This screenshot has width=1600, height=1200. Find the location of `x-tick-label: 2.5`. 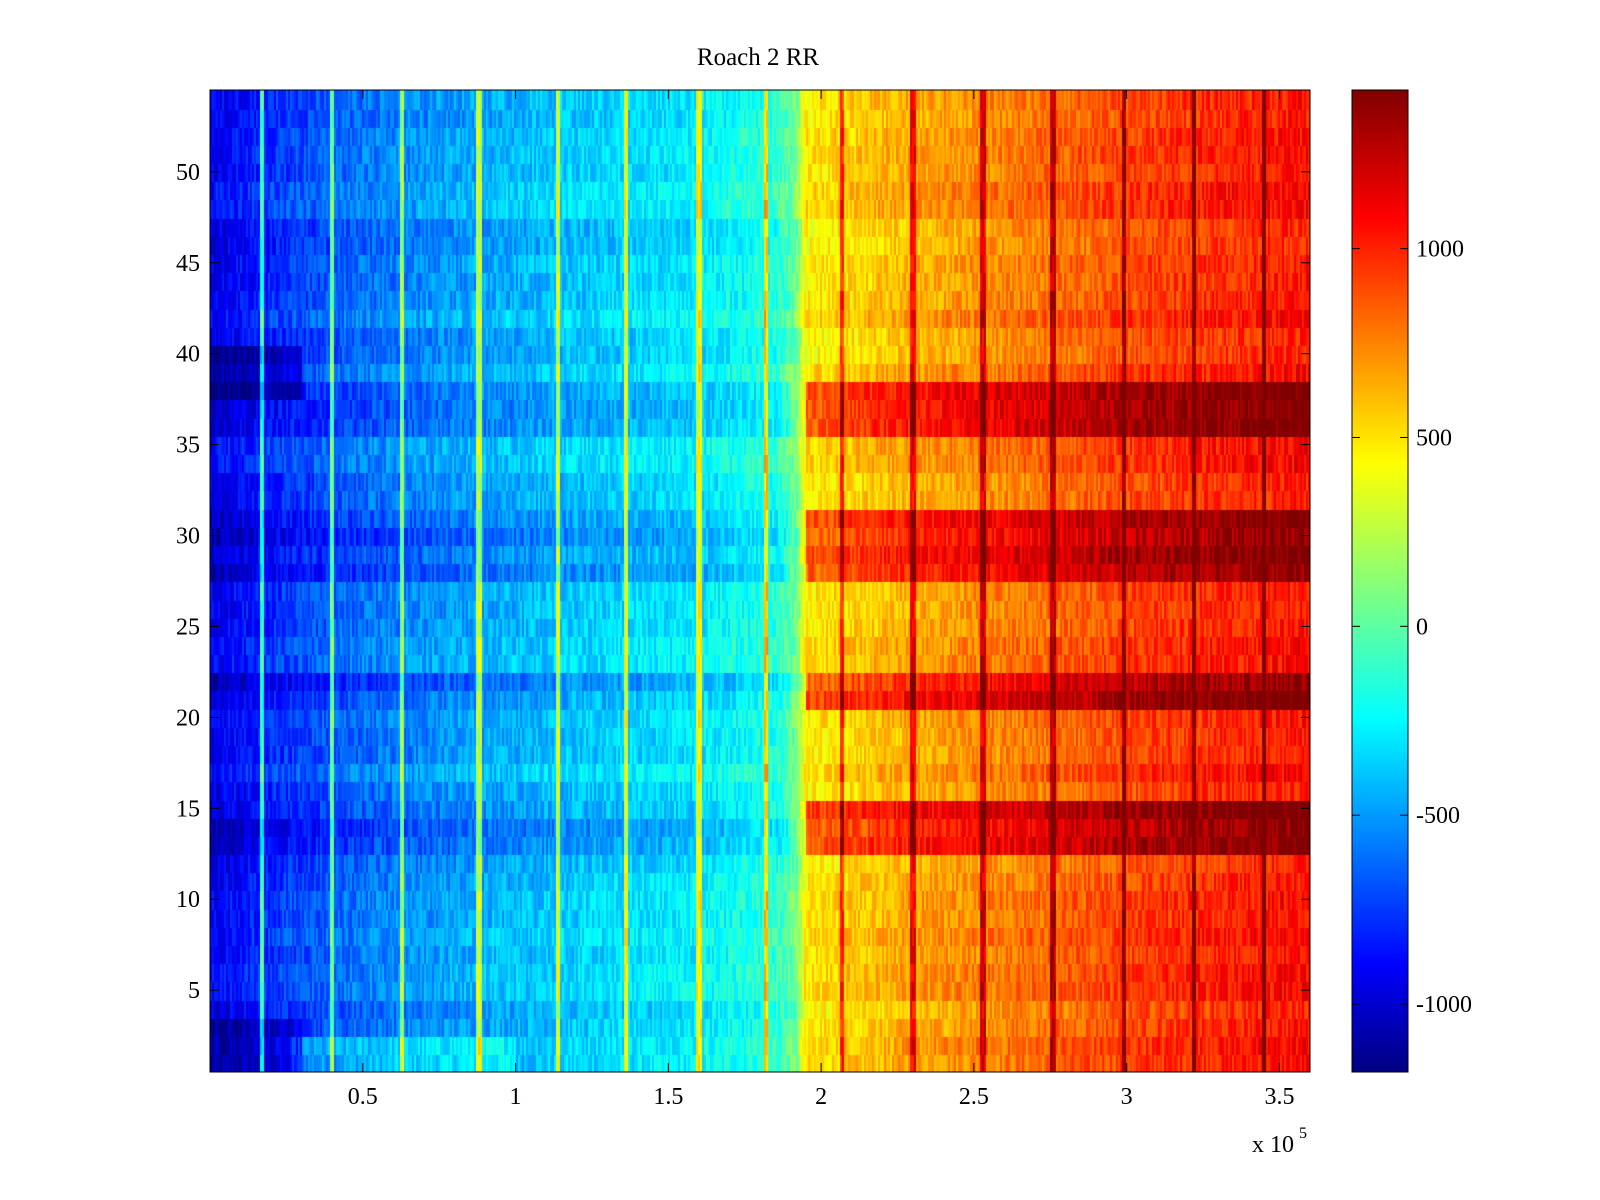

x-tick-label: 2.5 is located at coordinates (974, 1097).